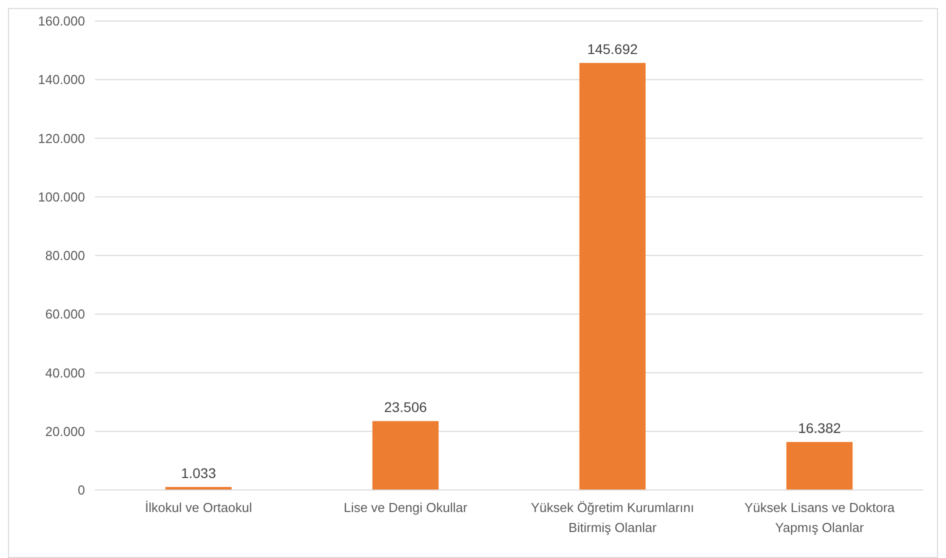 Image resolution: width=946 pixels, height=558 pixels. Describe the element at coordinates (406, 407) in the screenshot. I see `data-label: 23.506` at that location.